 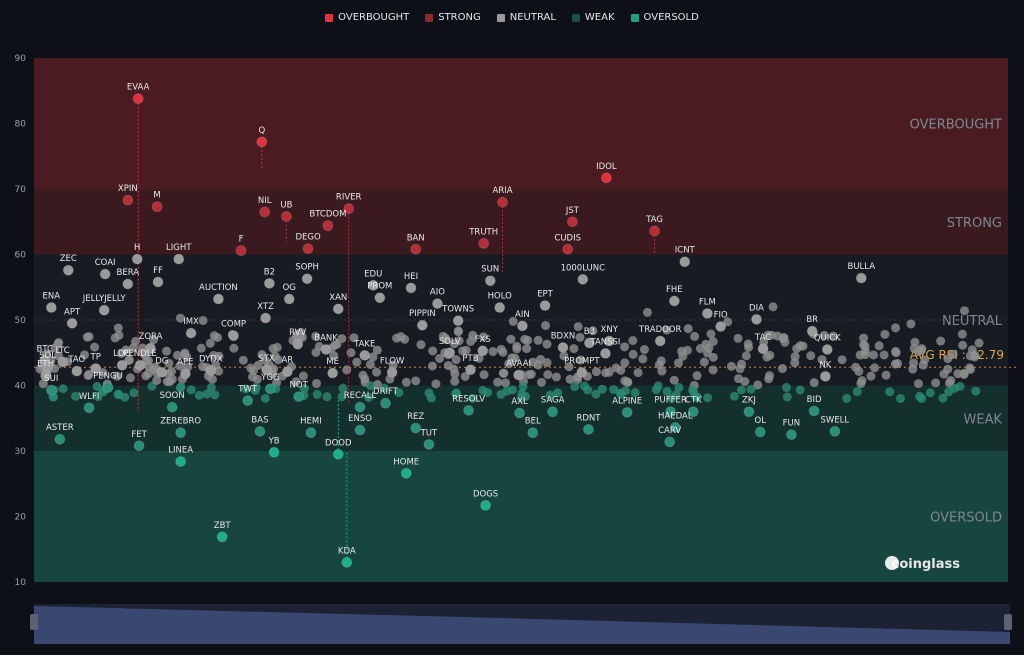 I want to click on point-prom, so click(x=380, y=298).